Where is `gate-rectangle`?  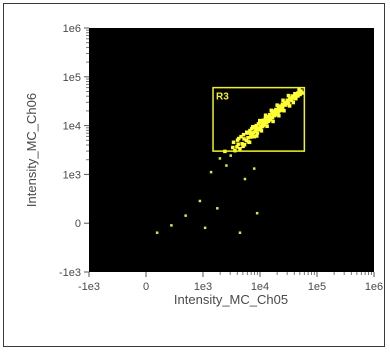 gate-rectangle is located at coordinates (259, 119).